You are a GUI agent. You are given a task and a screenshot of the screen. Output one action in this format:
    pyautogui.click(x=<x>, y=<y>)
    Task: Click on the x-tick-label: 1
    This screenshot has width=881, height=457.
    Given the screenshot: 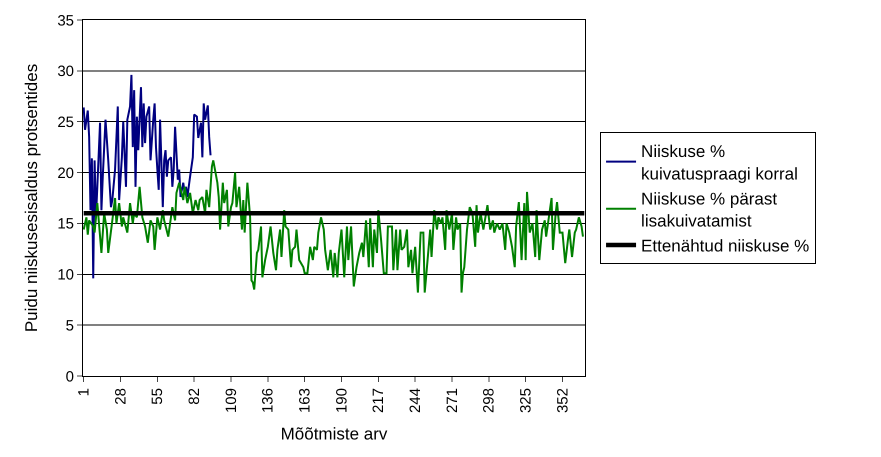 What is the action you would take?
    pyautogui.click(x=84, y=392)
    